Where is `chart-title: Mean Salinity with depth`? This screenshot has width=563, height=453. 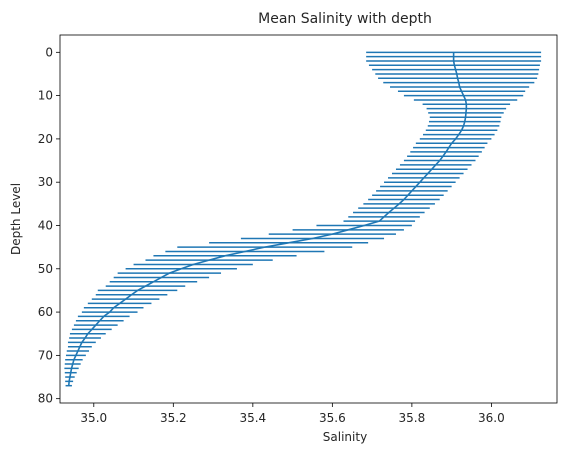
chart-title: Mean Salinity with depth is located at coordinates (345, 19).